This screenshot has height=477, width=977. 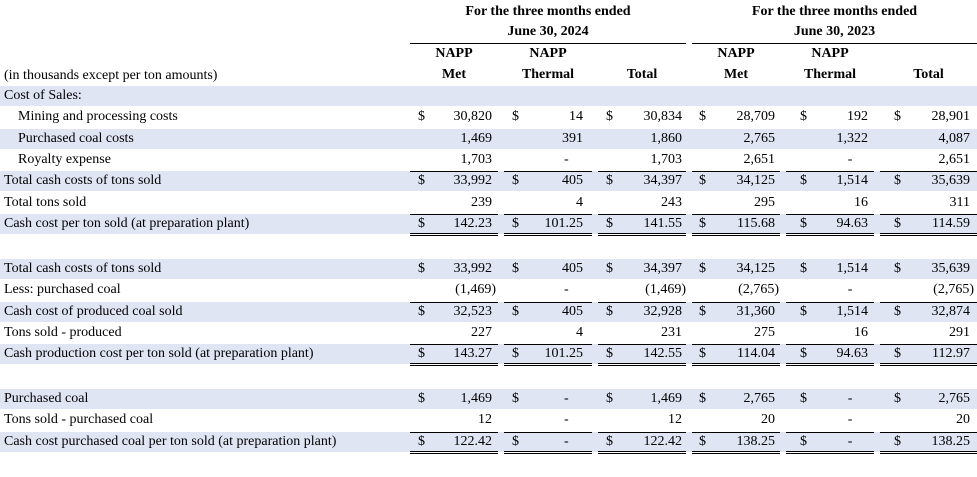 What do you see at coordinates (548, 65) in the screenshot?
I see `column-header-1: NAPP Thermal` at bounding box center [548, 65].